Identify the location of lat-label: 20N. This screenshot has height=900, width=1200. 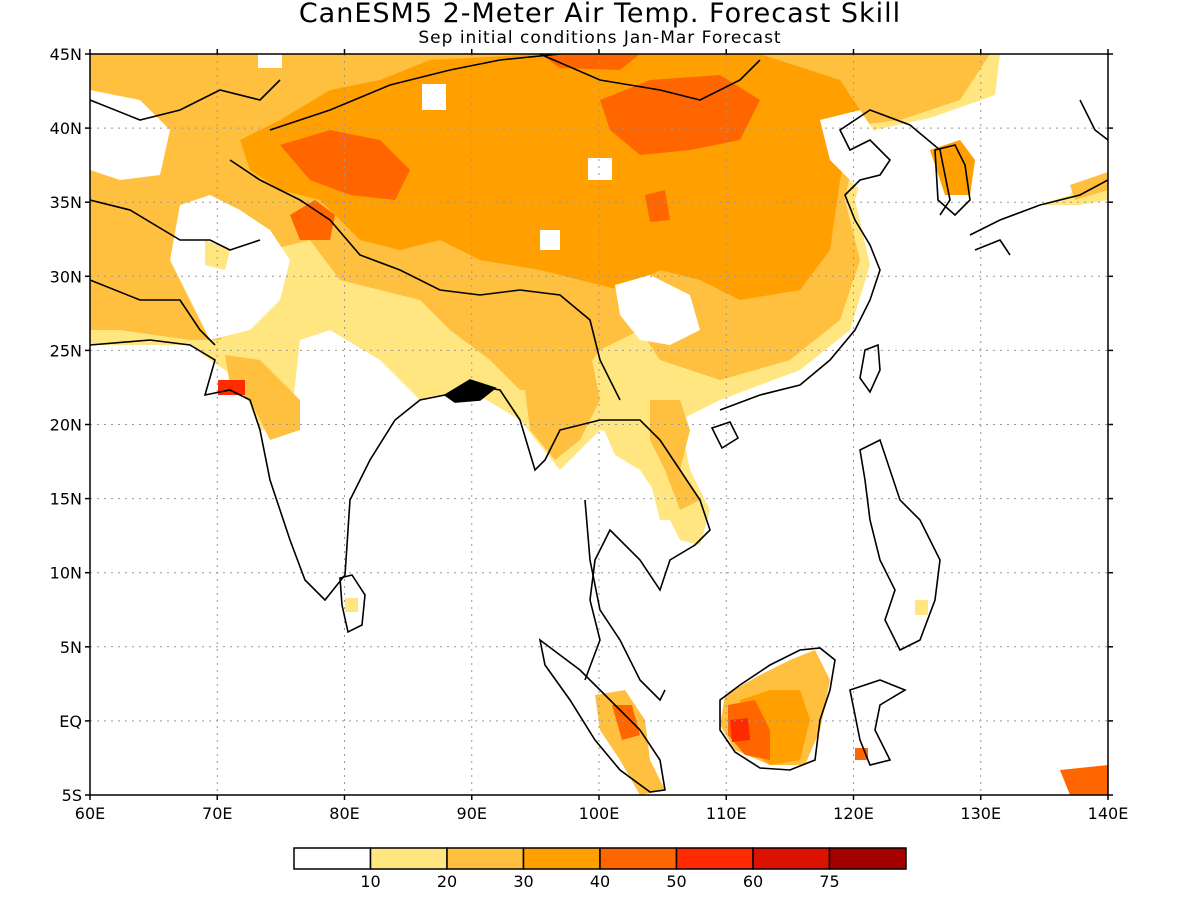
(66, 425).